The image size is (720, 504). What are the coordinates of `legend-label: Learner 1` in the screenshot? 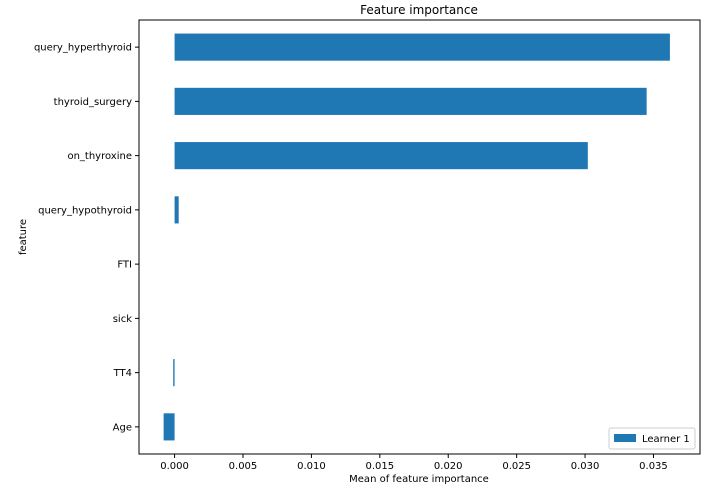 It's located at (666, 439).